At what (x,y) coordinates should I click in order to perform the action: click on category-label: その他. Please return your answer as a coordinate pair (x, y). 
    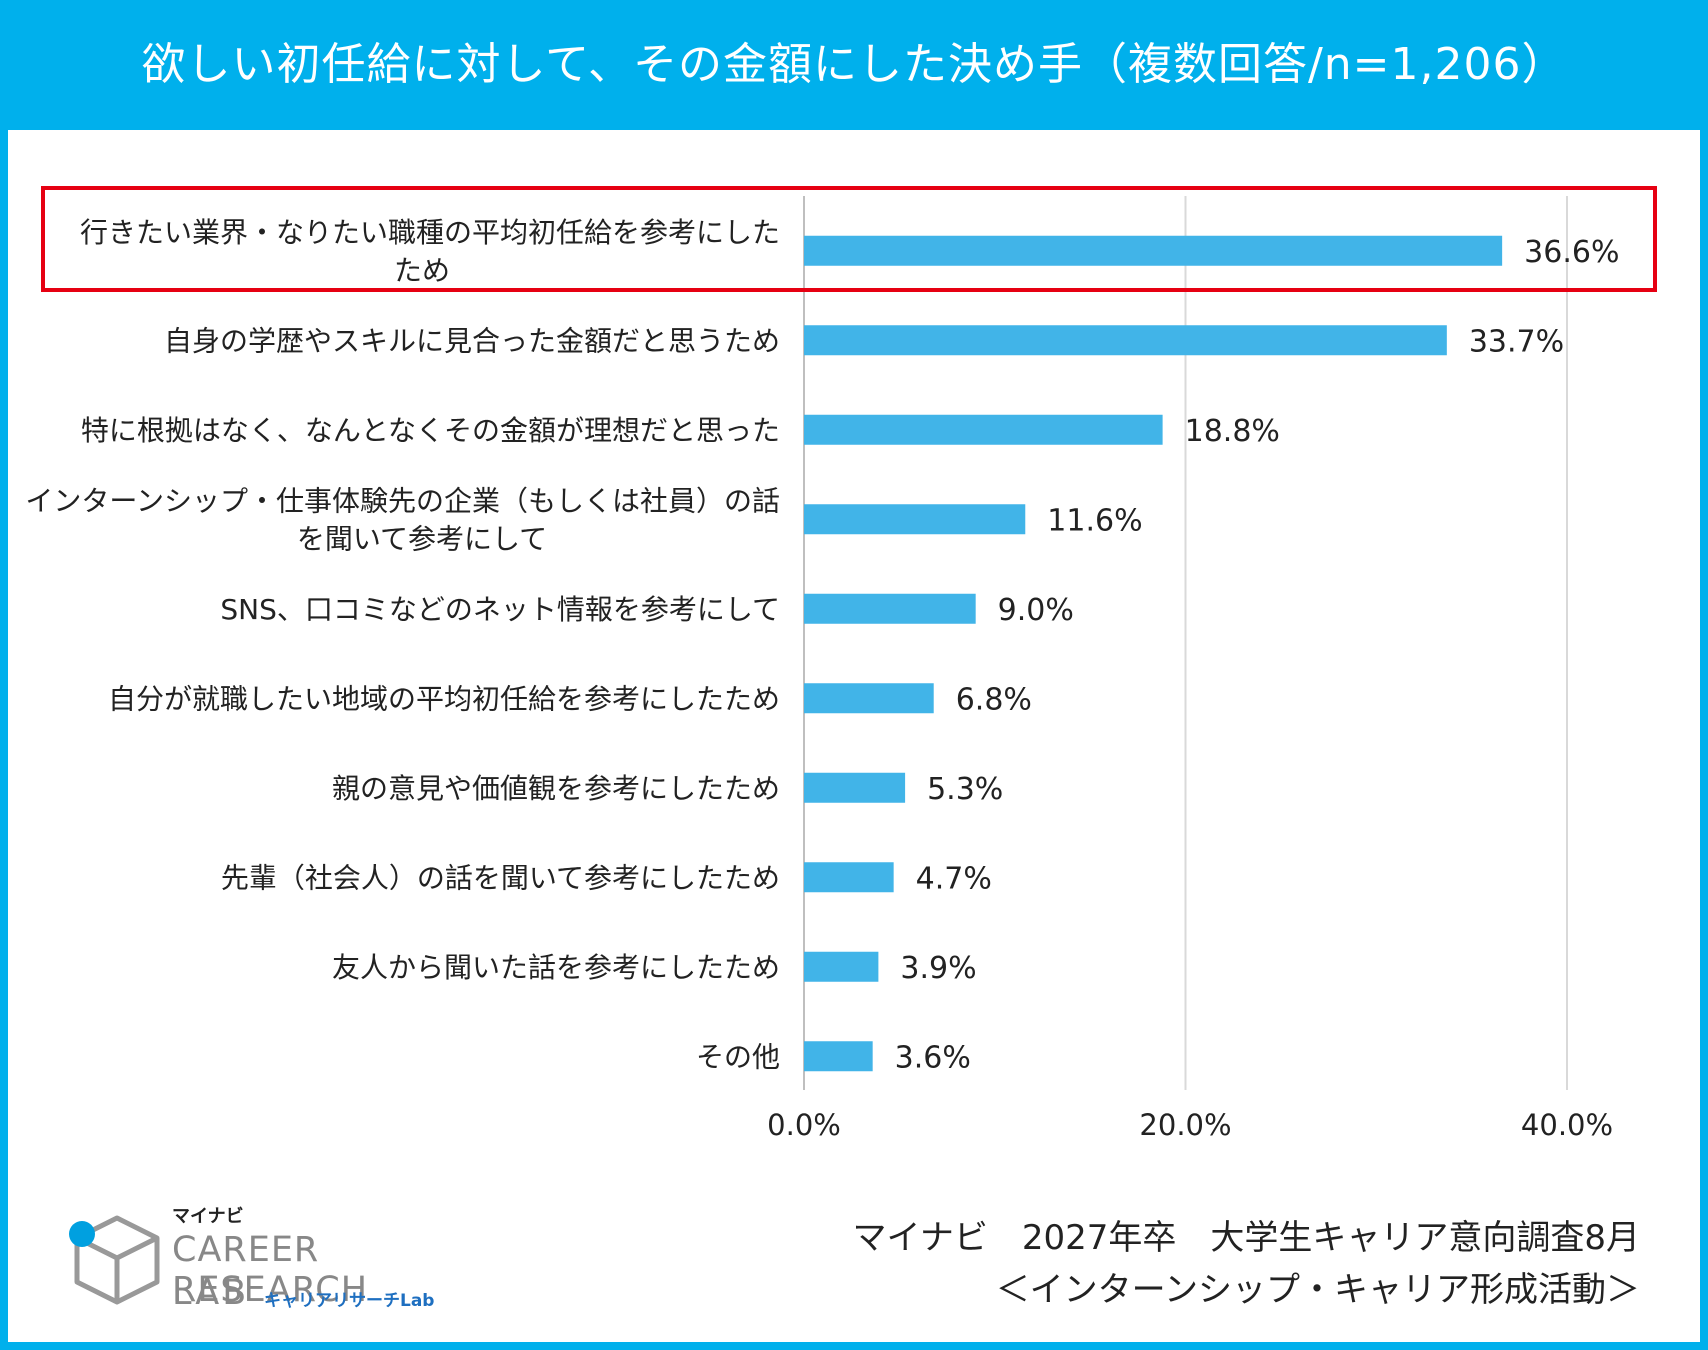
    Looking at the image, I should click on (738, 1056).